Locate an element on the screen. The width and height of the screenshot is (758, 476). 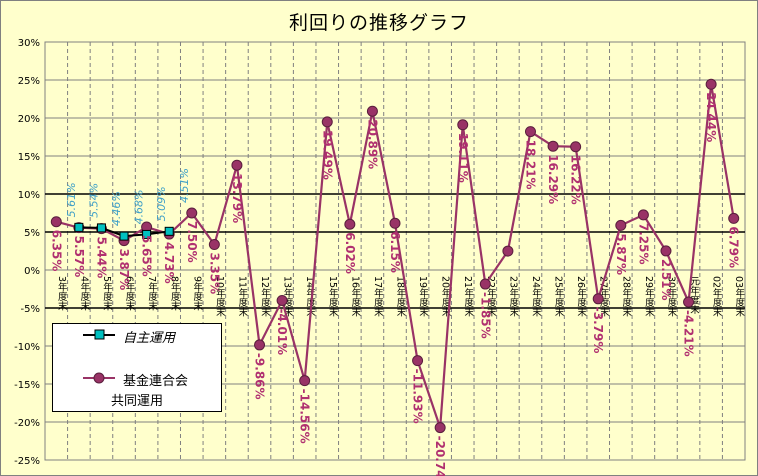
x-tick-label: 4年度末 is located at coordinates (84, 293).